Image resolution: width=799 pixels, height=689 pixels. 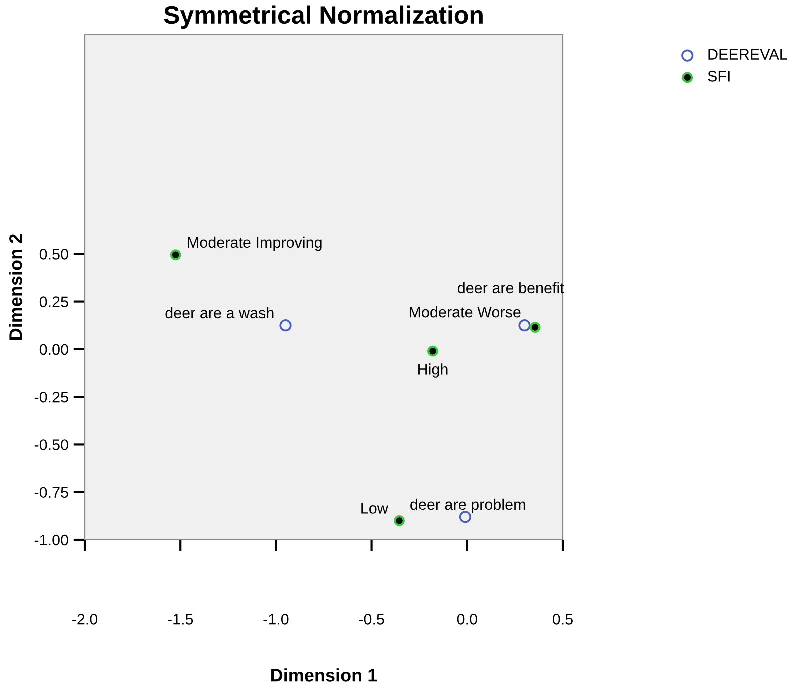 What do you see at coordinates (323, 18) in the screenshot?
I see `chart-title: Symmetrical Normalization` at bounding box center [323, 18].